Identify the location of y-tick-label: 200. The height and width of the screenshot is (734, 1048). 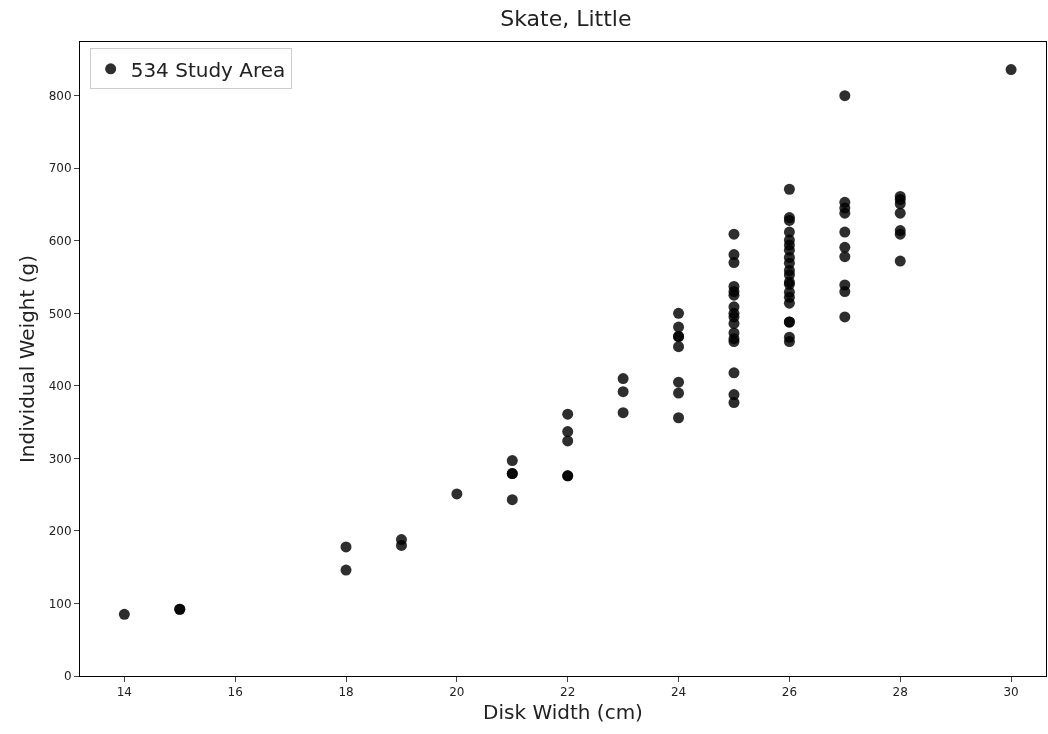
(60, 531).